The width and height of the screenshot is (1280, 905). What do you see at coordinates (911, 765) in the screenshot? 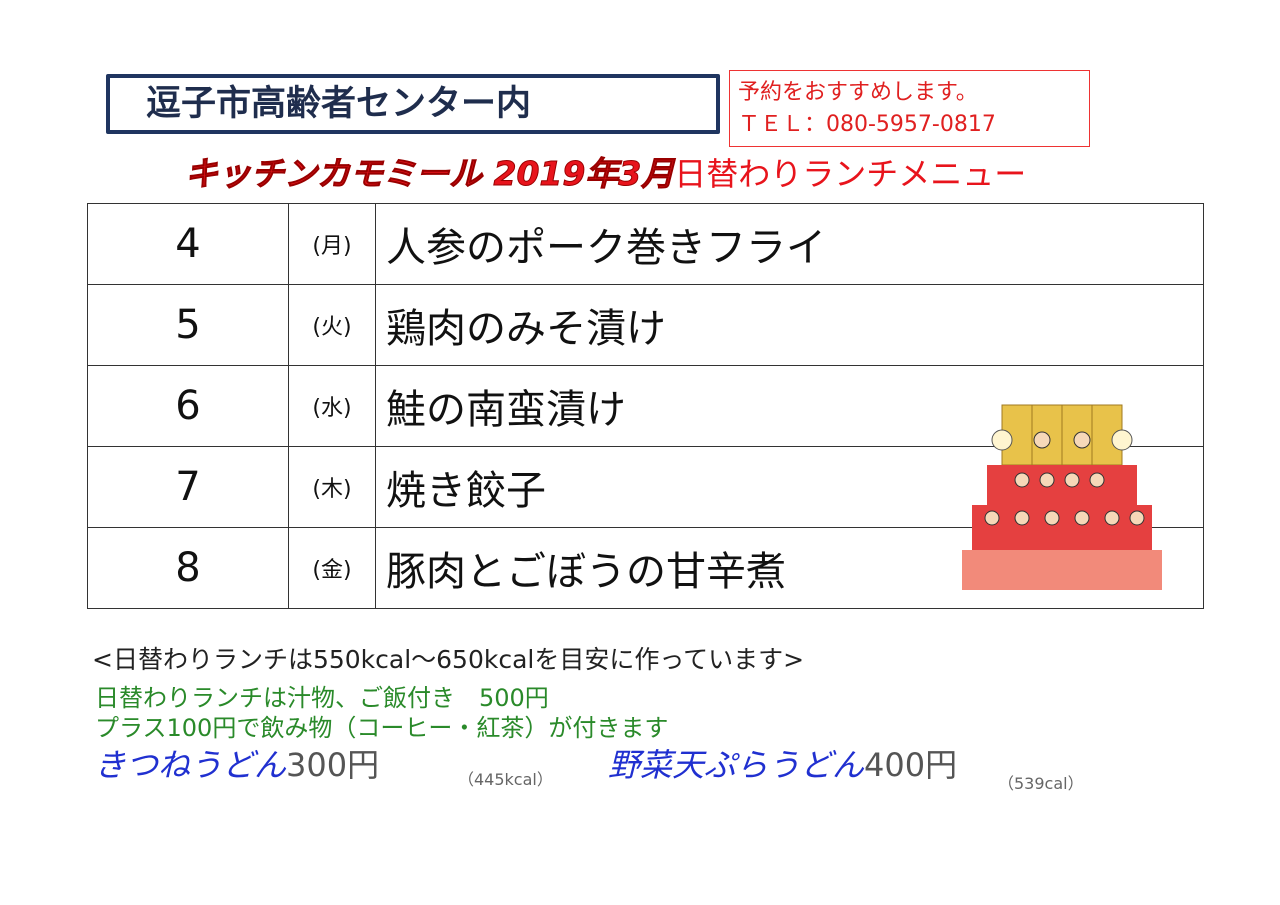
I see `udon-price: 400円` at bounding box center [911, 765].